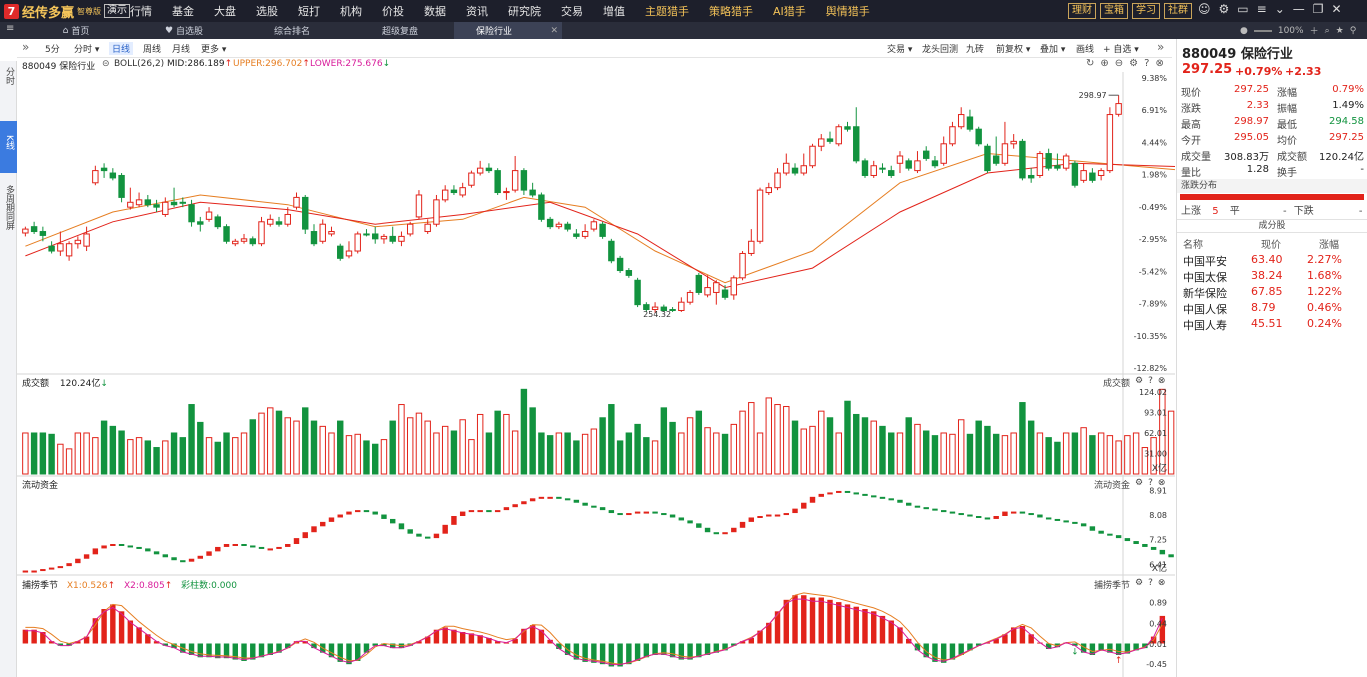  What do you see at coordinates (524, 11) in the screenshot?
I see `menu-item: 研究院` at bounding box center [524, 11].